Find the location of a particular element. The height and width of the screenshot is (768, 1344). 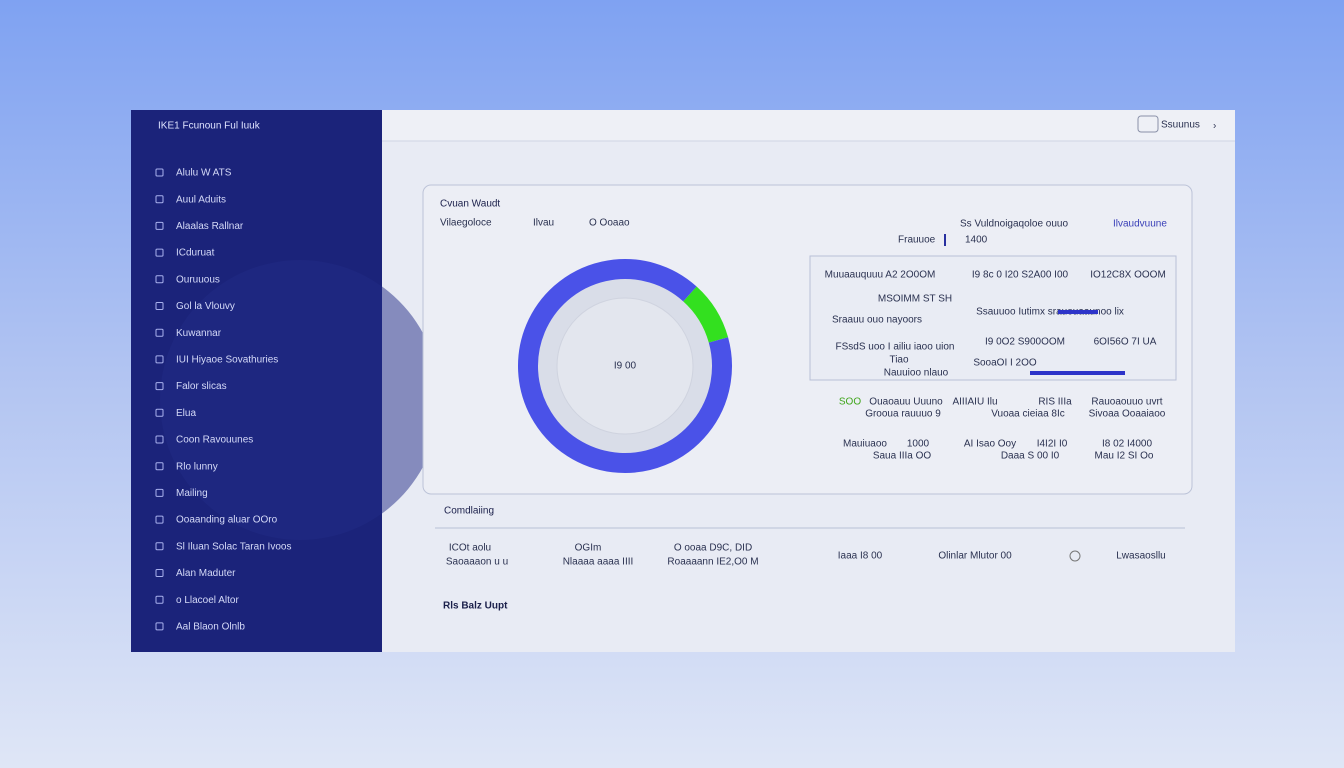

avatar is located at coordinates (1148, 124).